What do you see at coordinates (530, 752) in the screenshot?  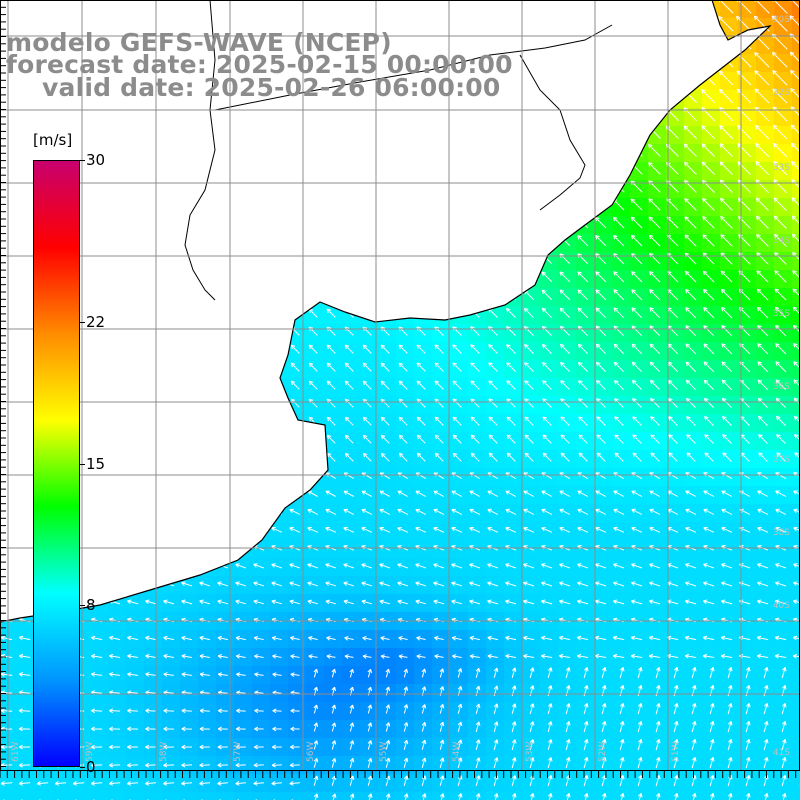 I see `longitude-label: 53W` at bounding box center [530, 752].